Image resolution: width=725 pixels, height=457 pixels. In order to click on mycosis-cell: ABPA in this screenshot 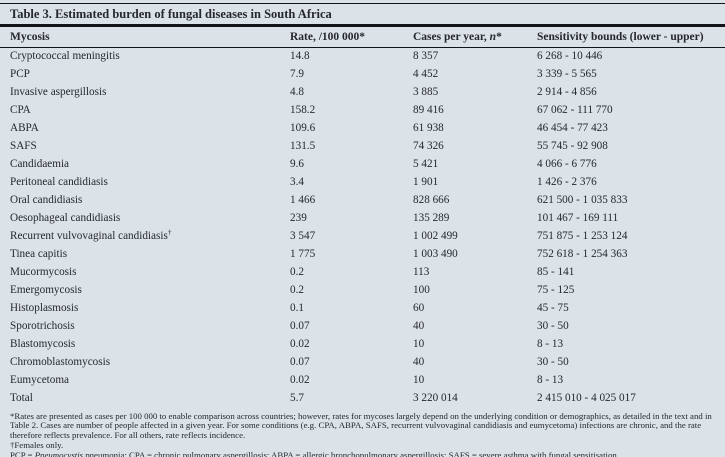, I will do `click(24, 128)`.